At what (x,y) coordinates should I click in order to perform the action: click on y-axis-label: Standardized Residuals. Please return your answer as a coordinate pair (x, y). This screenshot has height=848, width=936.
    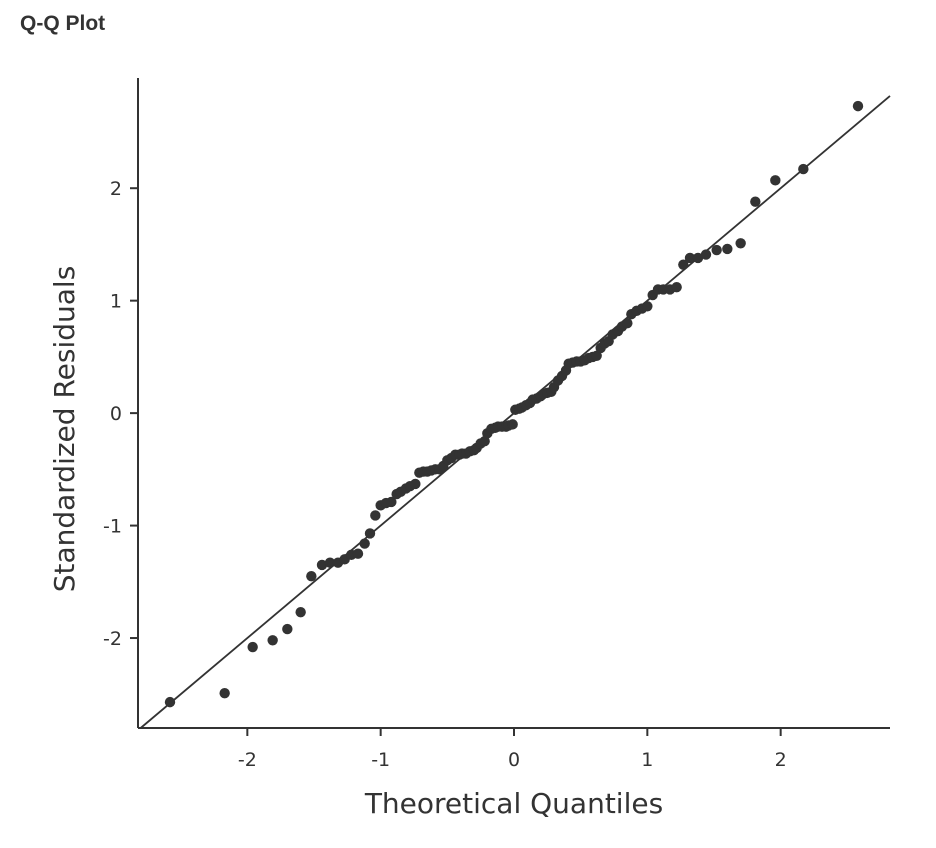
    Looking at the image, I should click on (64, 429).